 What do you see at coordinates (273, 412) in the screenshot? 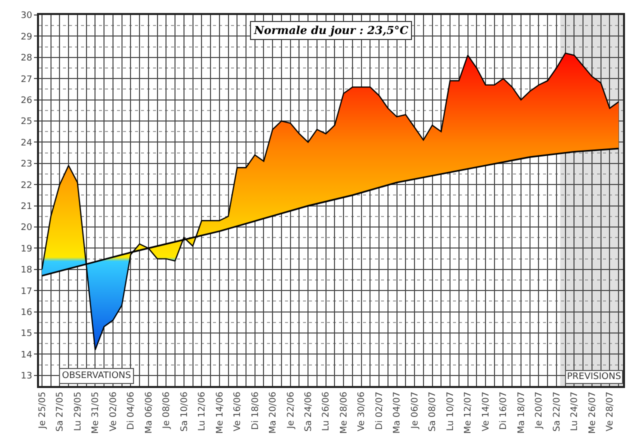
I see `x-tick-label: Ma 20/06` at bounding box center [273, 412].